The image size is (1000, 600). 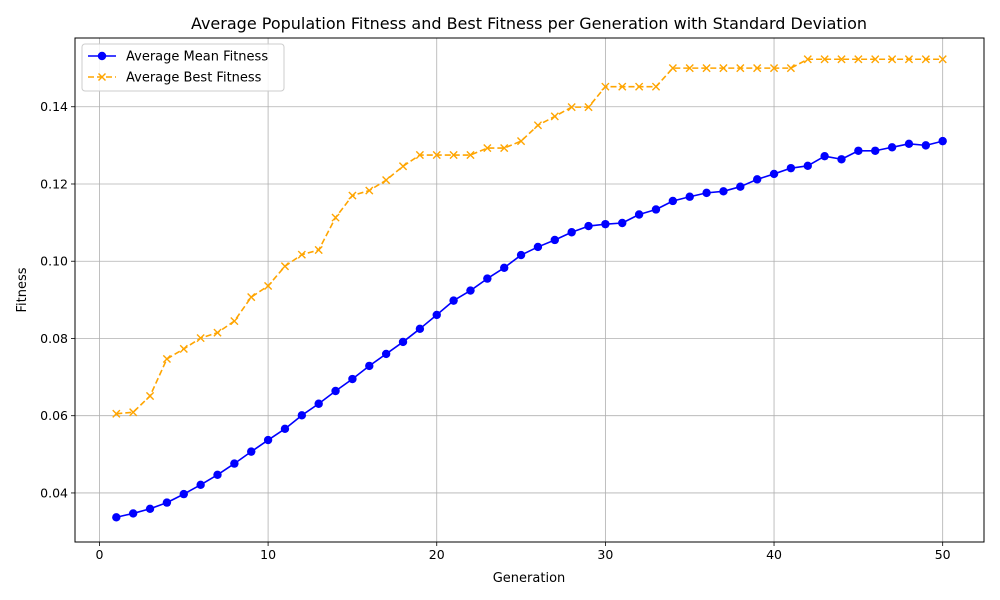 I want to click on y-tick-label: 0.08, so click(x=54, y=338).